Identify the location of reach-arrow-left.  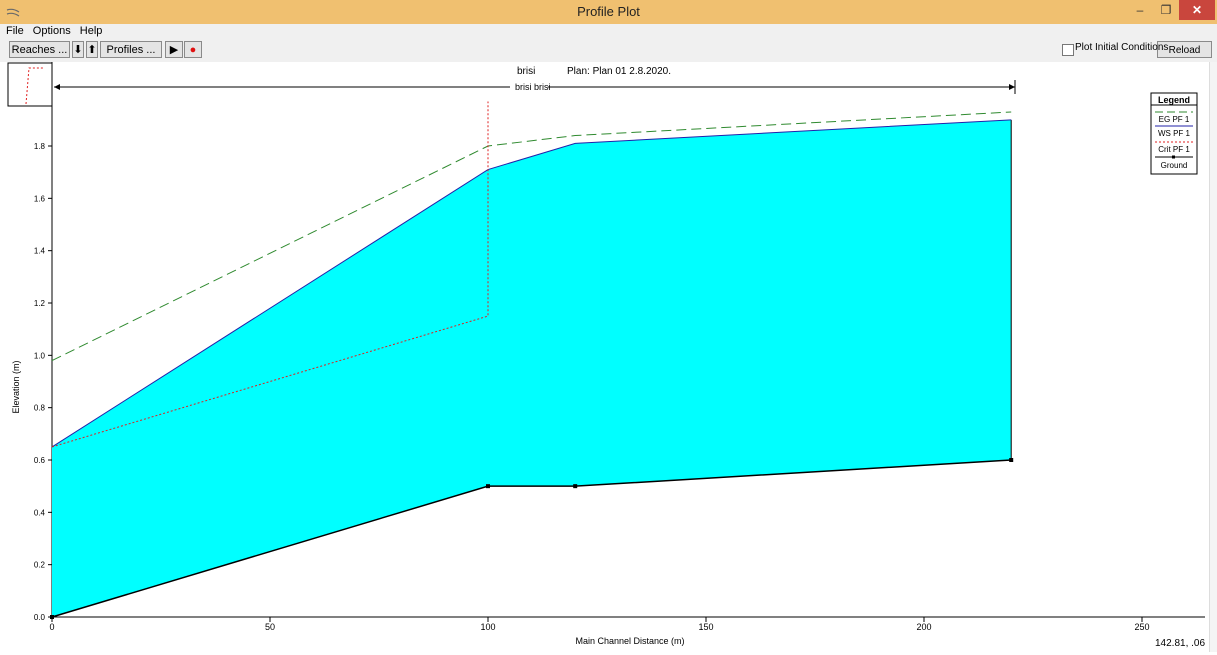
(57, 87).